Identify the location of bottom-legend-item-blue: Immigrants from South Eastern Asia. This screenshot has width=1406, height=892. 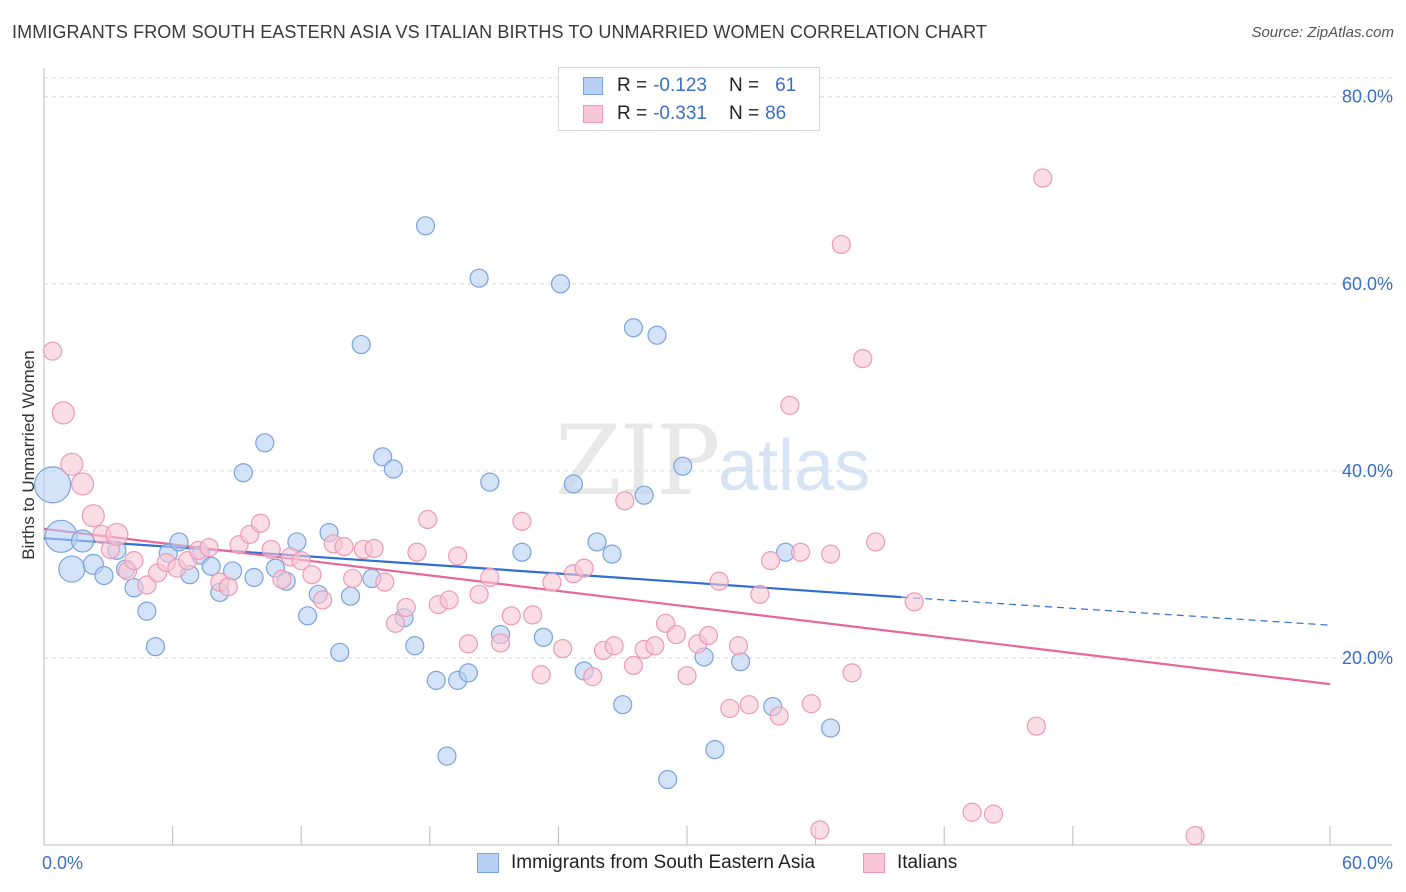
(646, 863).